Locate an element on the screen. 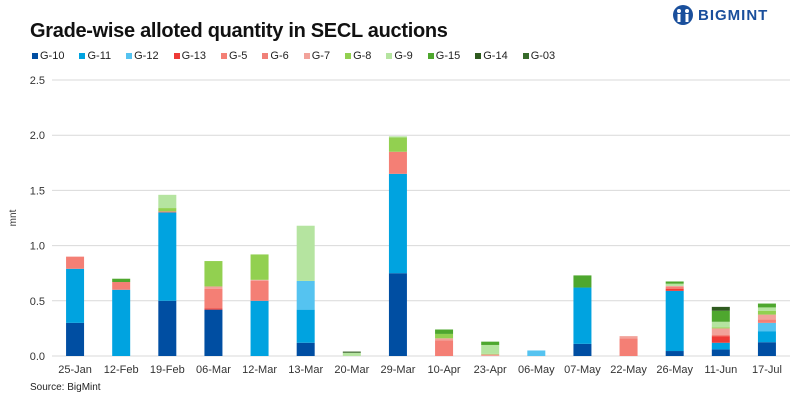 Image resolution: width=800 pixels, height=400 pixels. y-tick-label: 0.5 is located at coordinates (37, 302).